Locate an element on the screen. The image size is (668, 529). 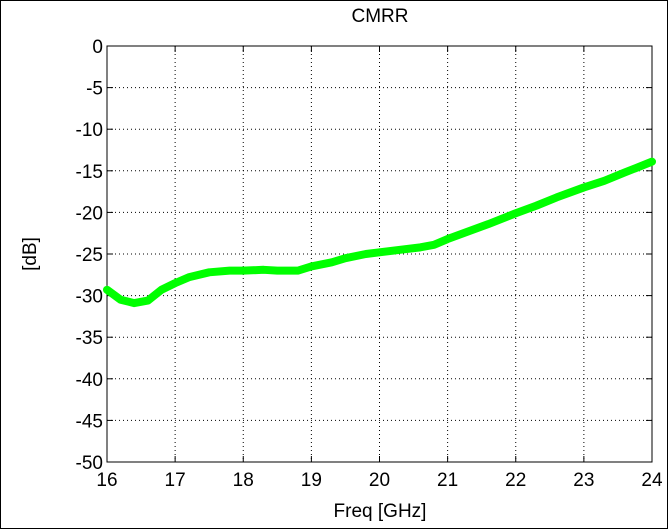
y-tick-label: -45 is located at coordinates (89, 421).